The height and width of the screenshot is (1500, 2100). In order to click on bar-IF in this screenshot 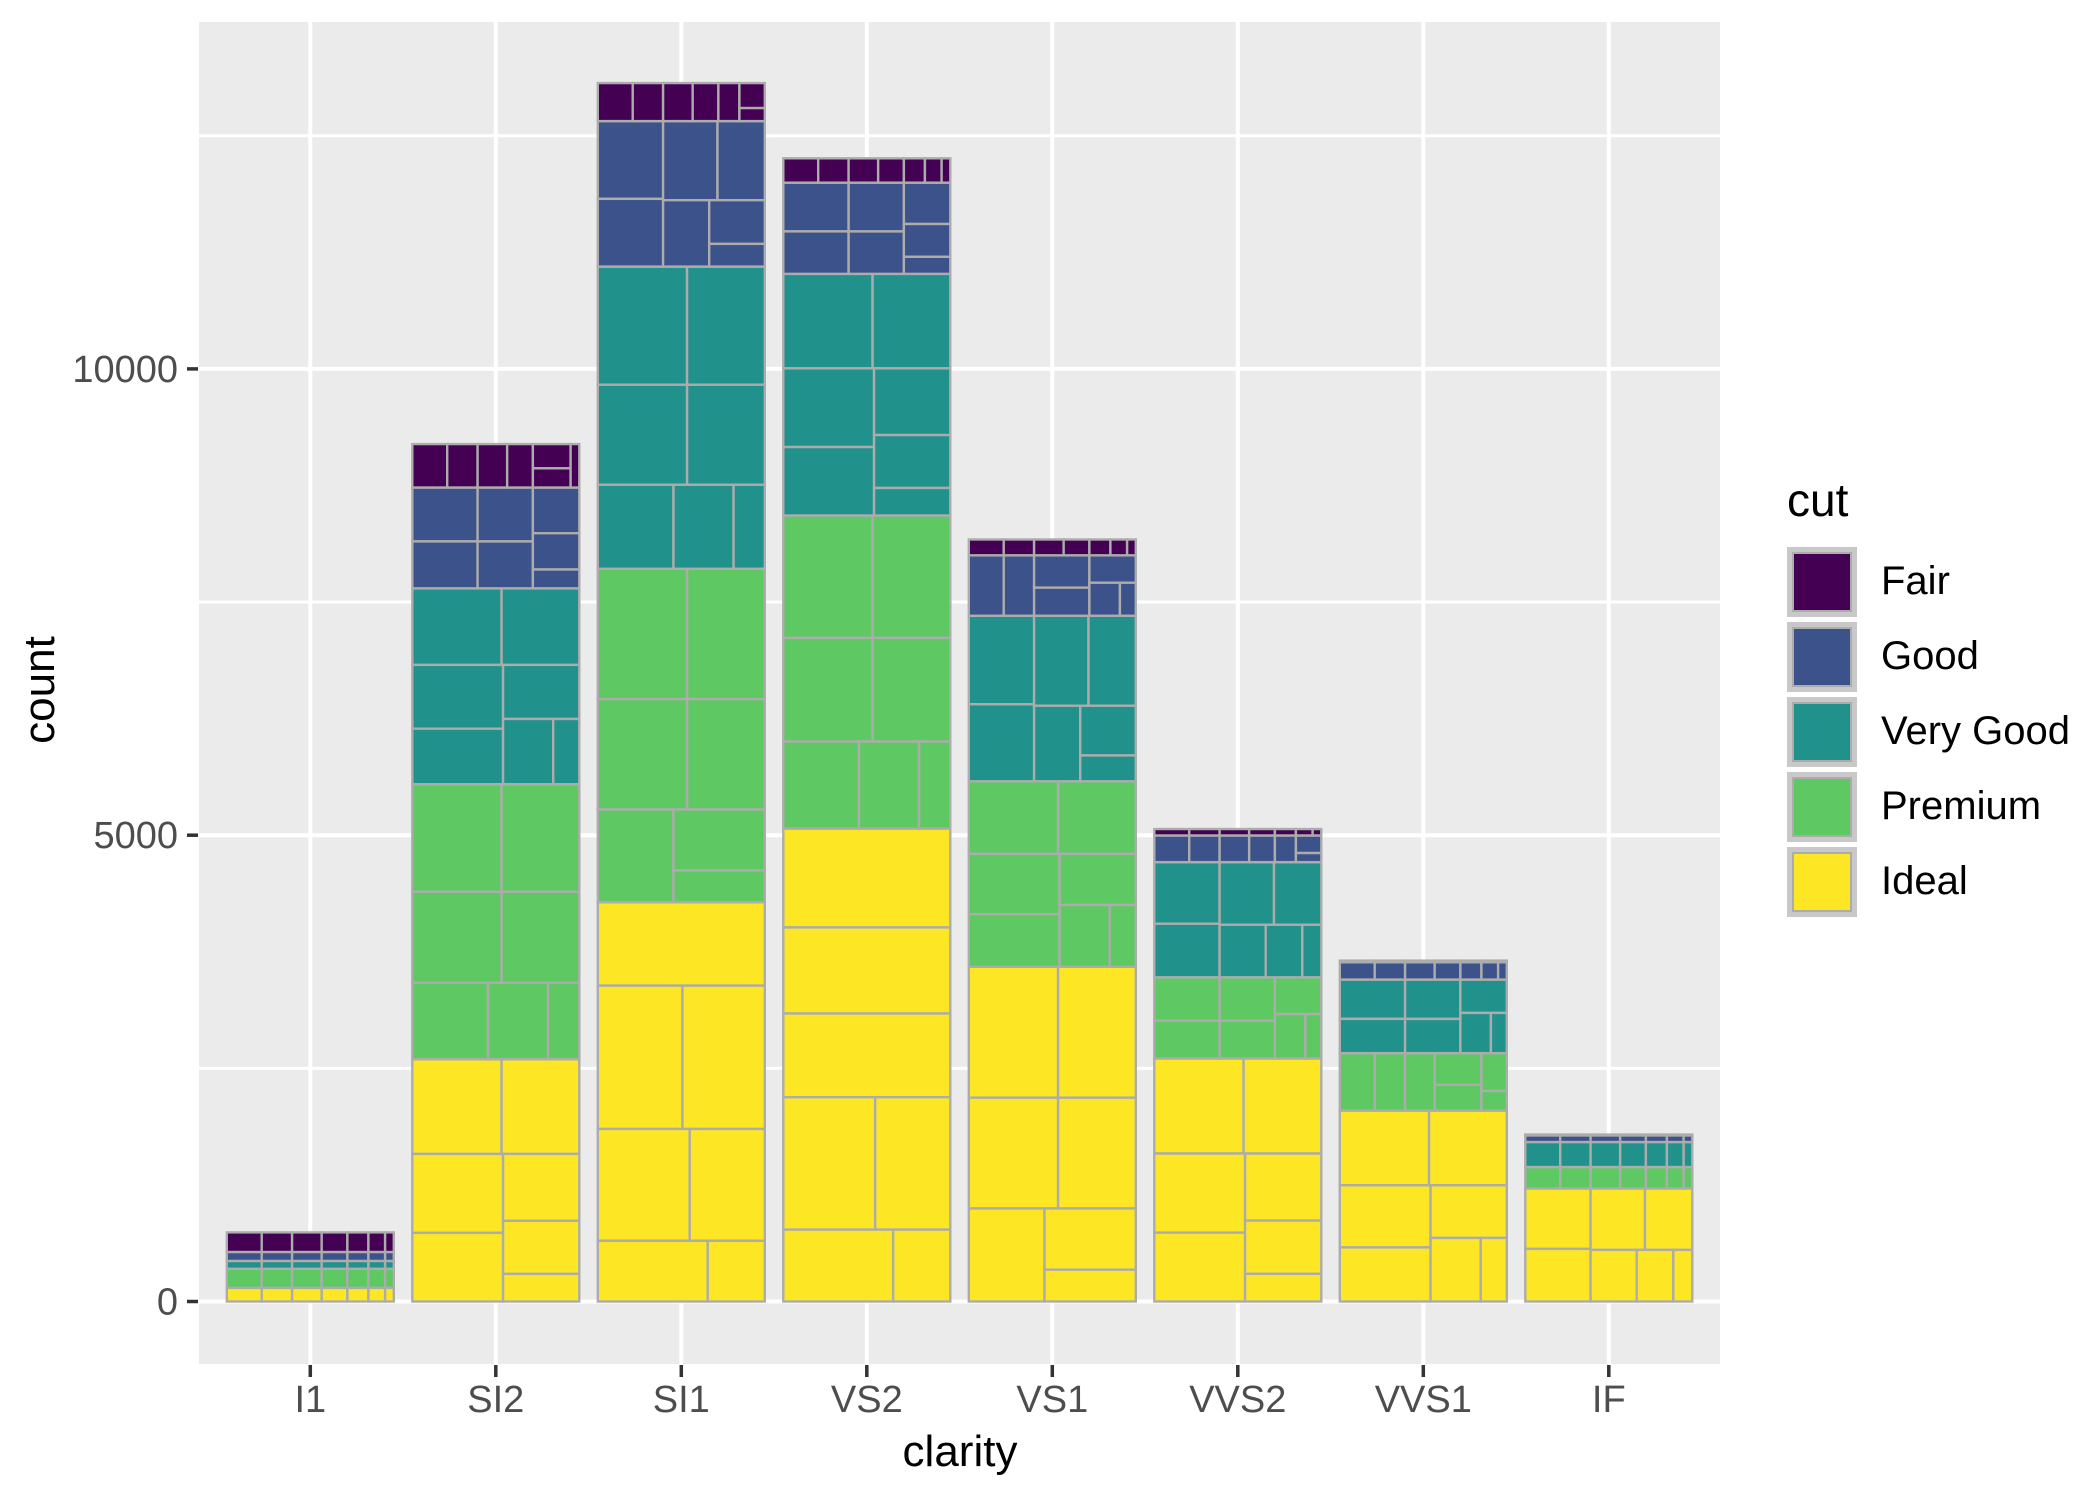, I will do `click(1609, 1218)`.